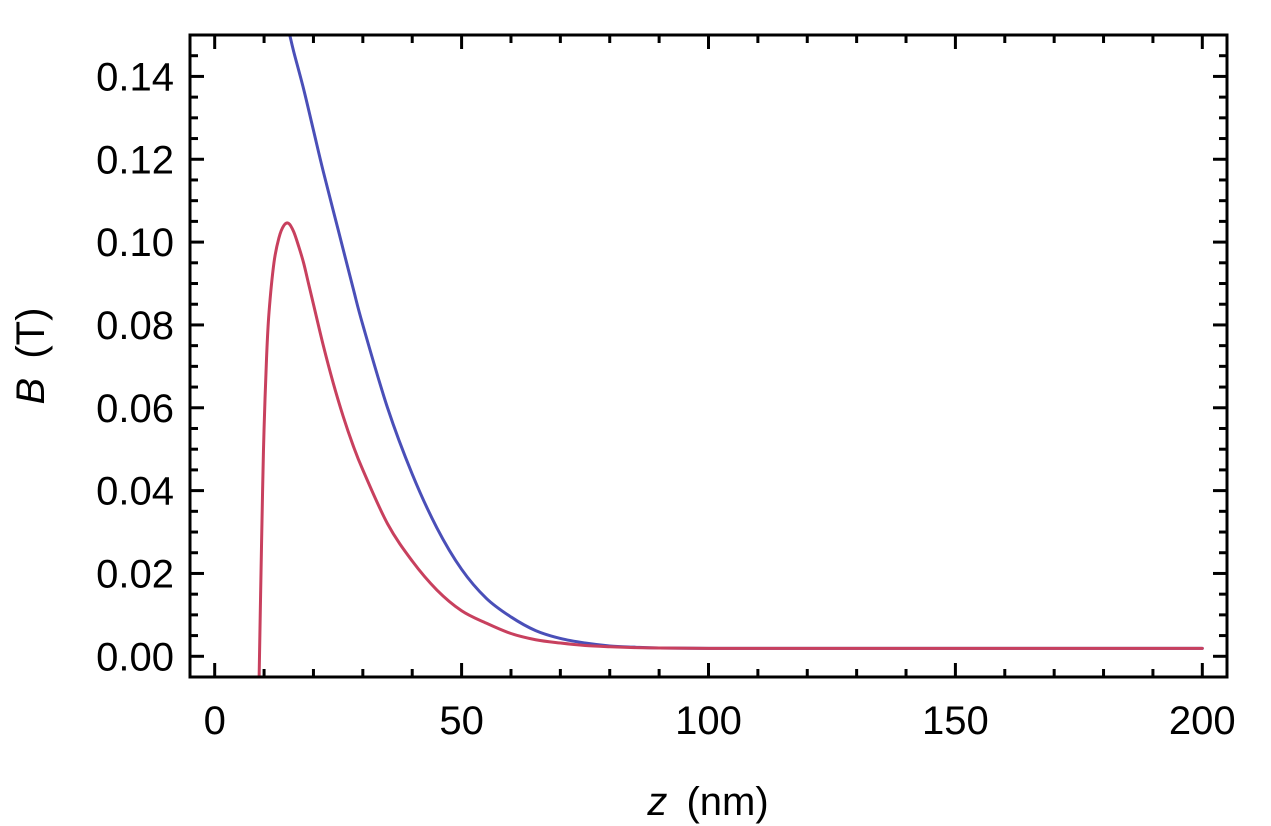 The width and height of the screenshot is (1271, 826). I want to click on y-axis-label-symbol: B, so click(31, 391).